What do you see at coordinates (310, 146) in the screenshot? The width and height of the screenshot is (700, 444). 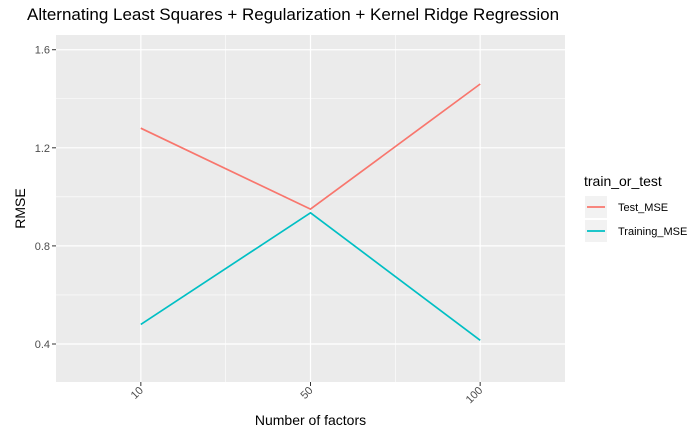 I see `series-line-test-mse` at bounding box center [310, 146].